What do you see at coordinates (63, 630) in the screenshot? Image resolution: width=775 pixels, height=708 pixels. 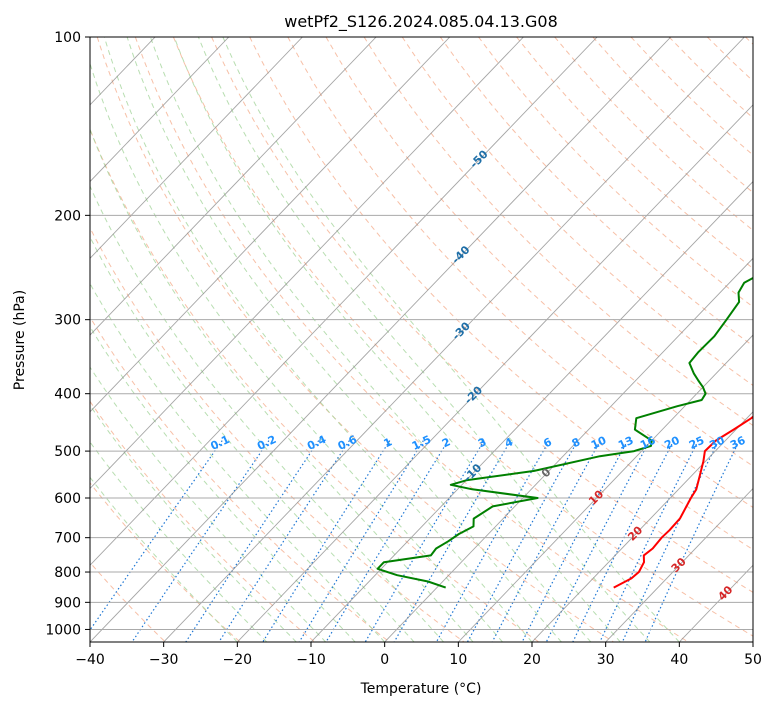 I see `y-tick-label: 1000` at bounding box center [63, 630].